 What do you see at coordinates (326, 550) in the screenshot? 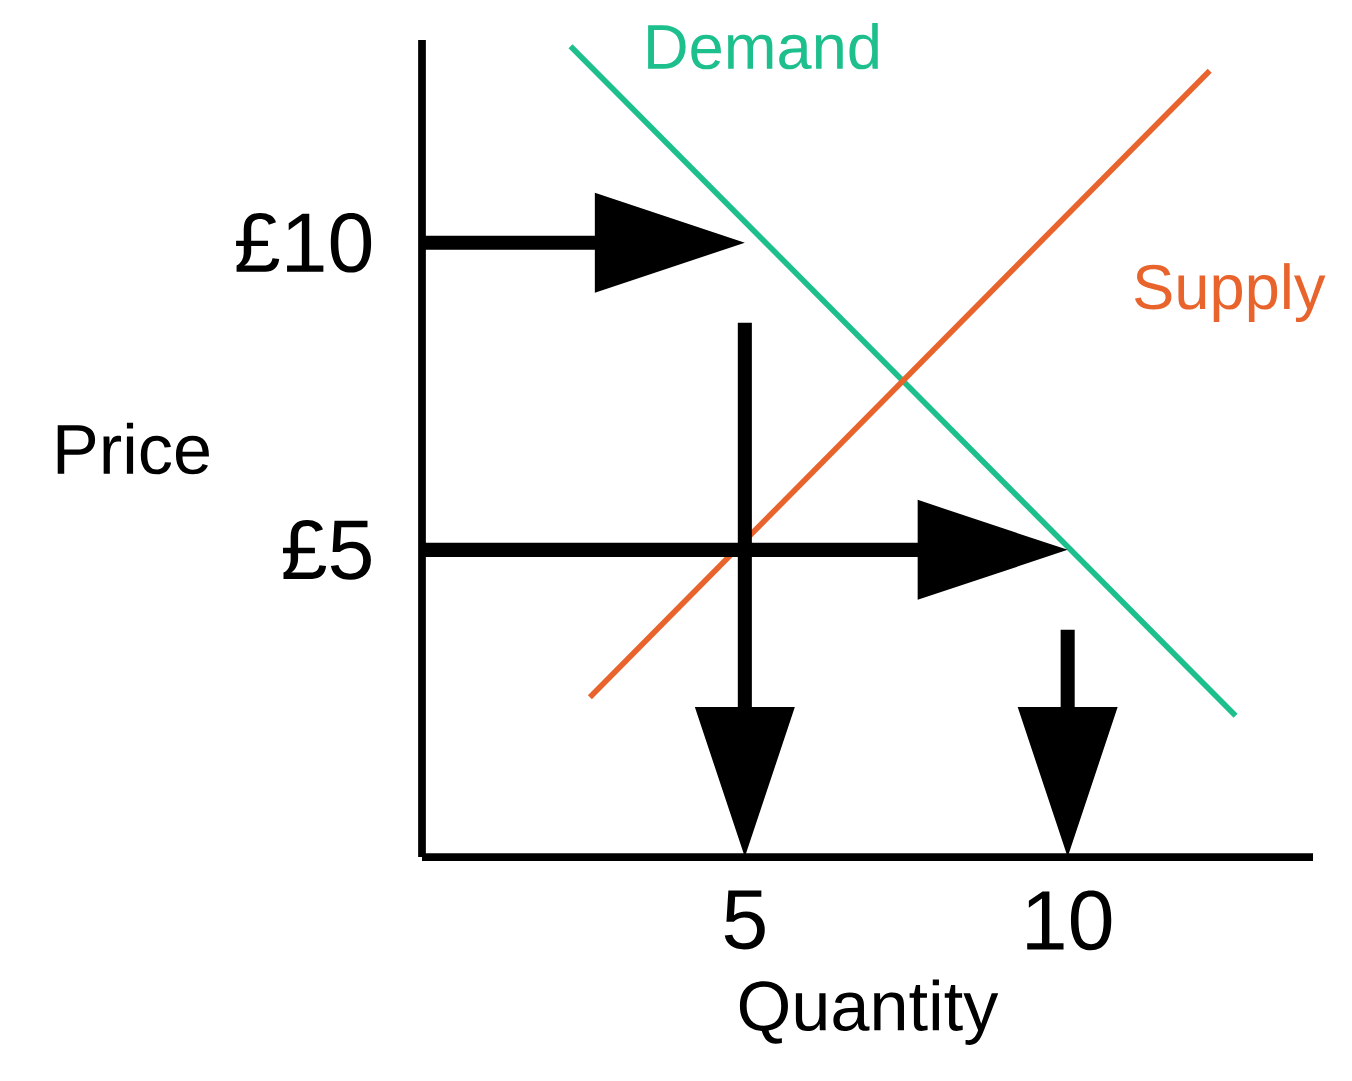
I see `y-tick-label: £5` at bounding box center [326, 550].